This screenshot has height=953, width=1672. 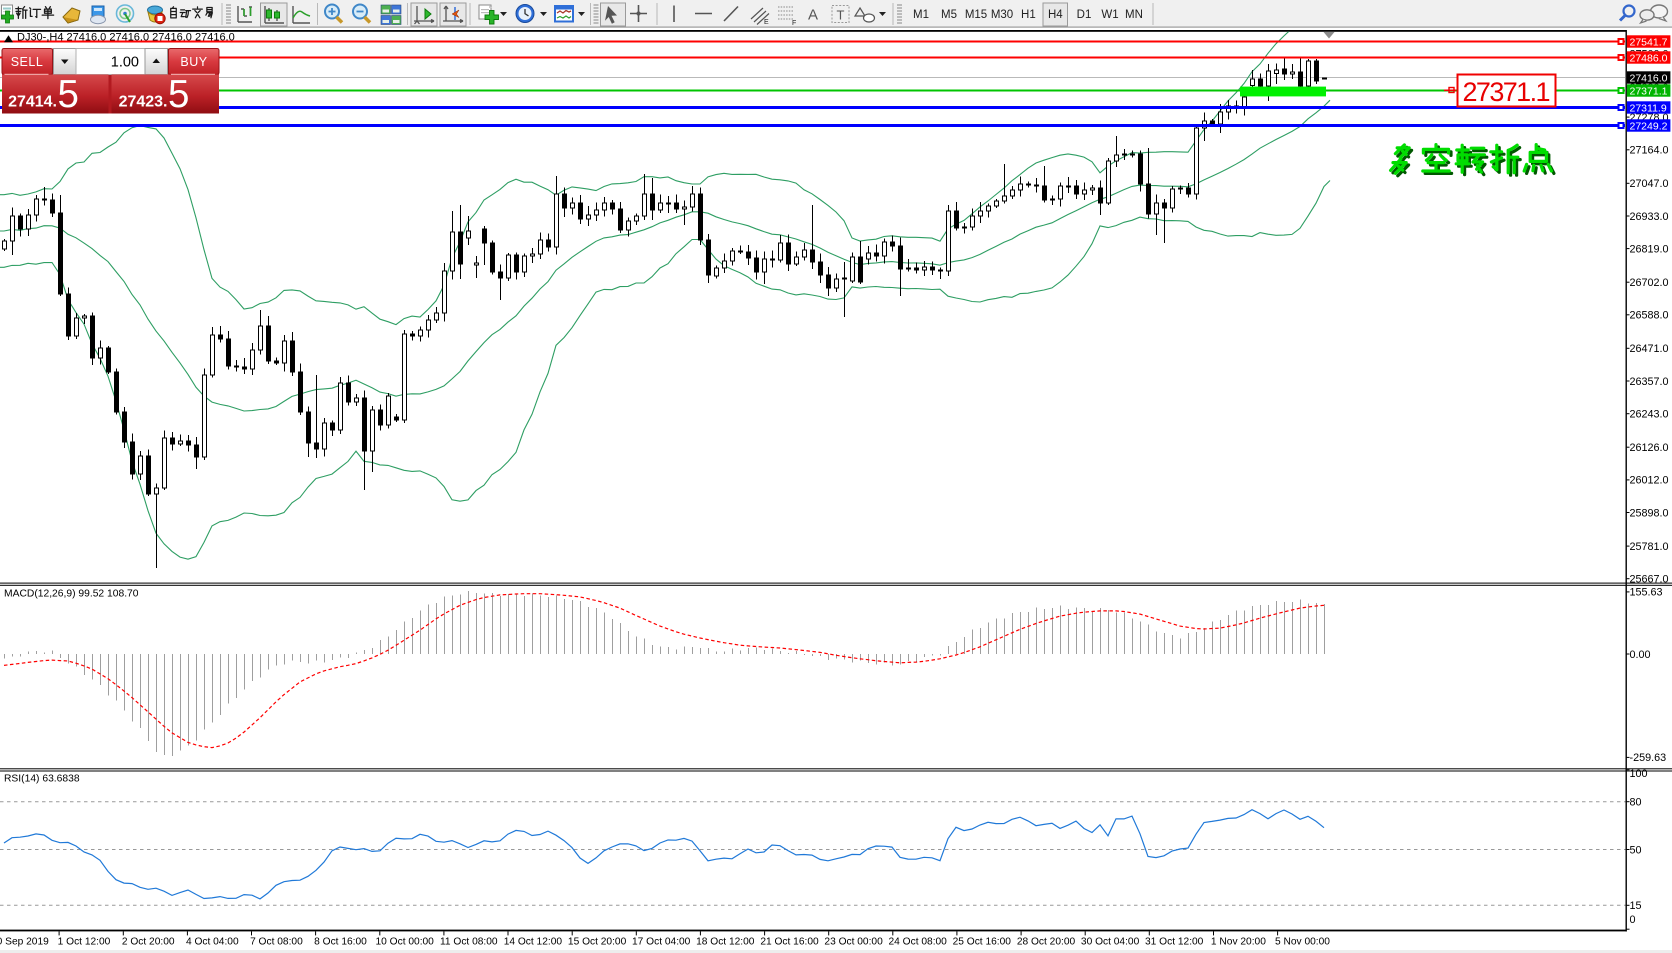 What do you see at coordinates (84, 942) in the screenshot?
I see `svg-text: 1 Oct 12:00` at bounding box center [84, 942].